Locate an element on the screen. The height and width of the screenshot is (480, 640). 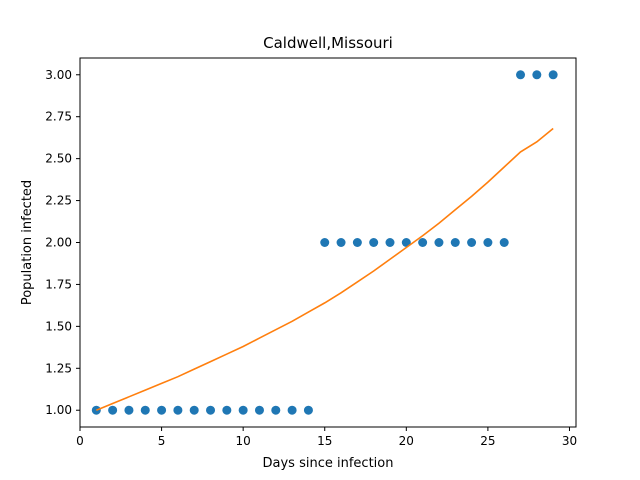
y-tick-label: 2.50 is located at coordinates (58, 159).